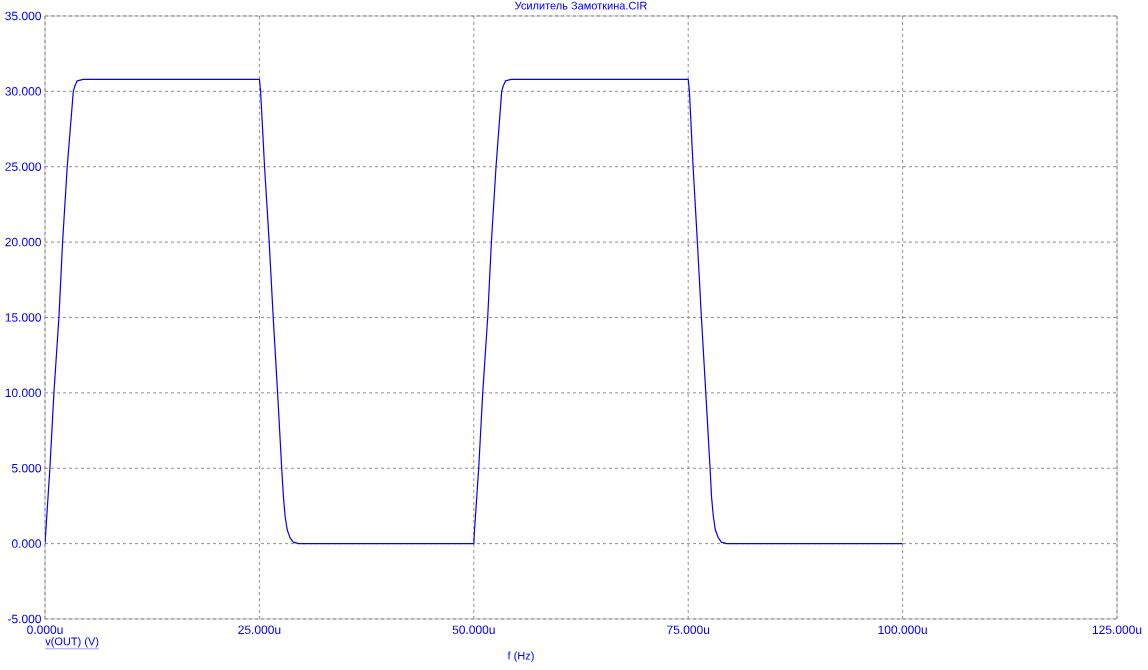  What do you see at coordinates (23, 393) in the screenshot?
I see `y-tick-label: 10.000` at bounding box center [23, 393].